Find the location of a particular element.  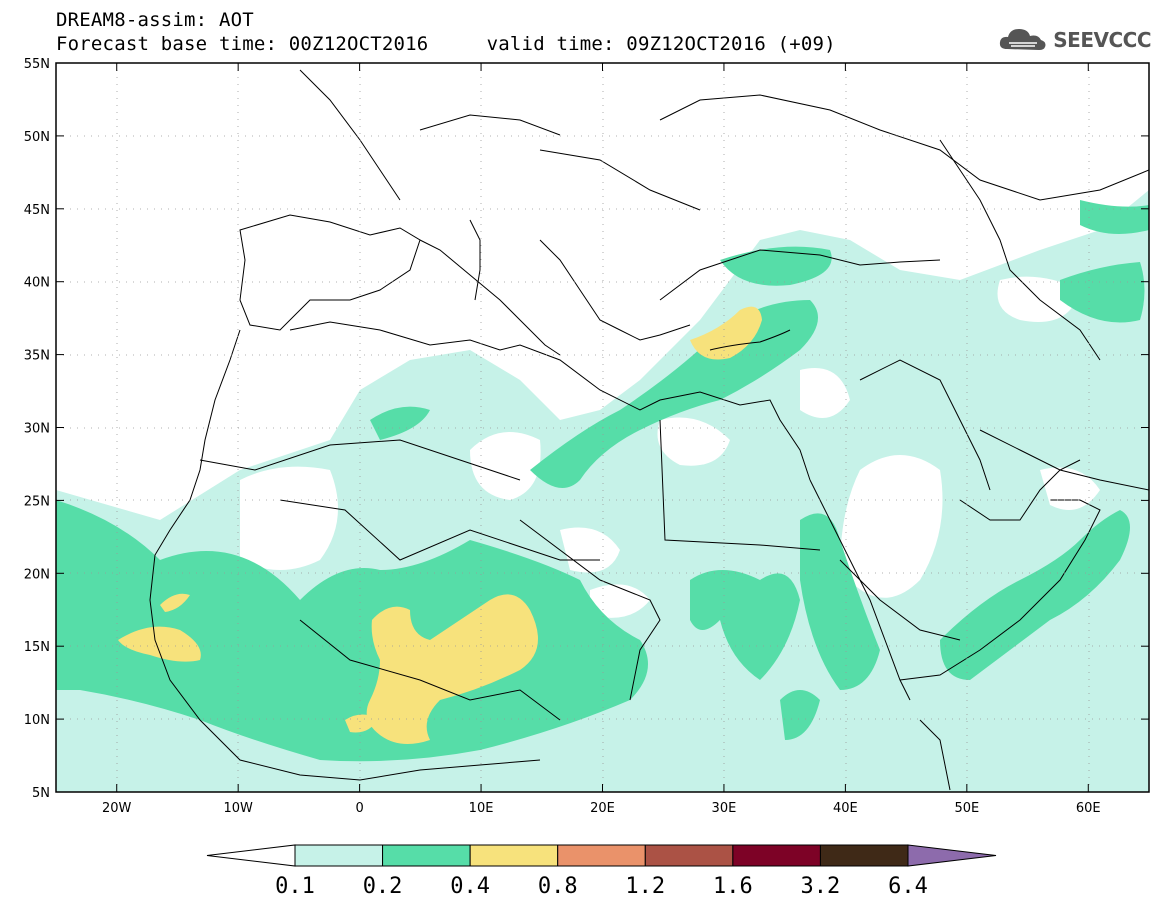

lat-label-15n: 15N is located at coordinates (37, 647).